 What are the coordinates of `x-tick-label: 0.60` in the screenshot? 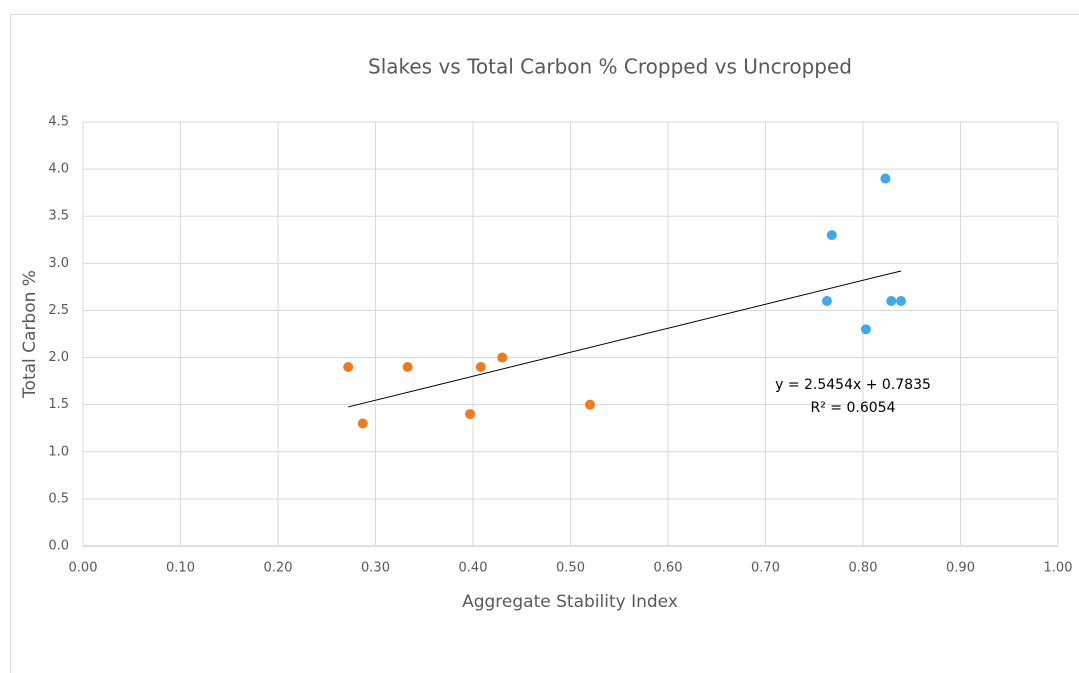 It's located at (668, 568).